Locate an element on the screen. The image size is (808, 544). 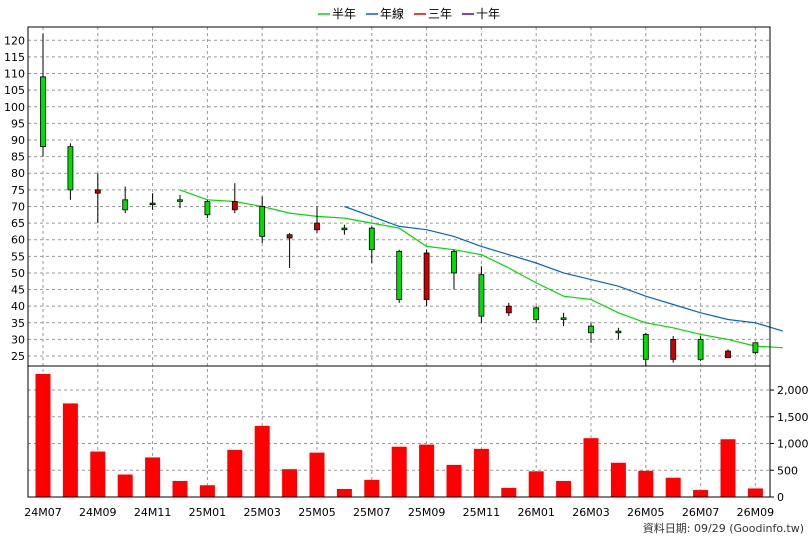
candle-24M07 is located at coordinates (43, 95).